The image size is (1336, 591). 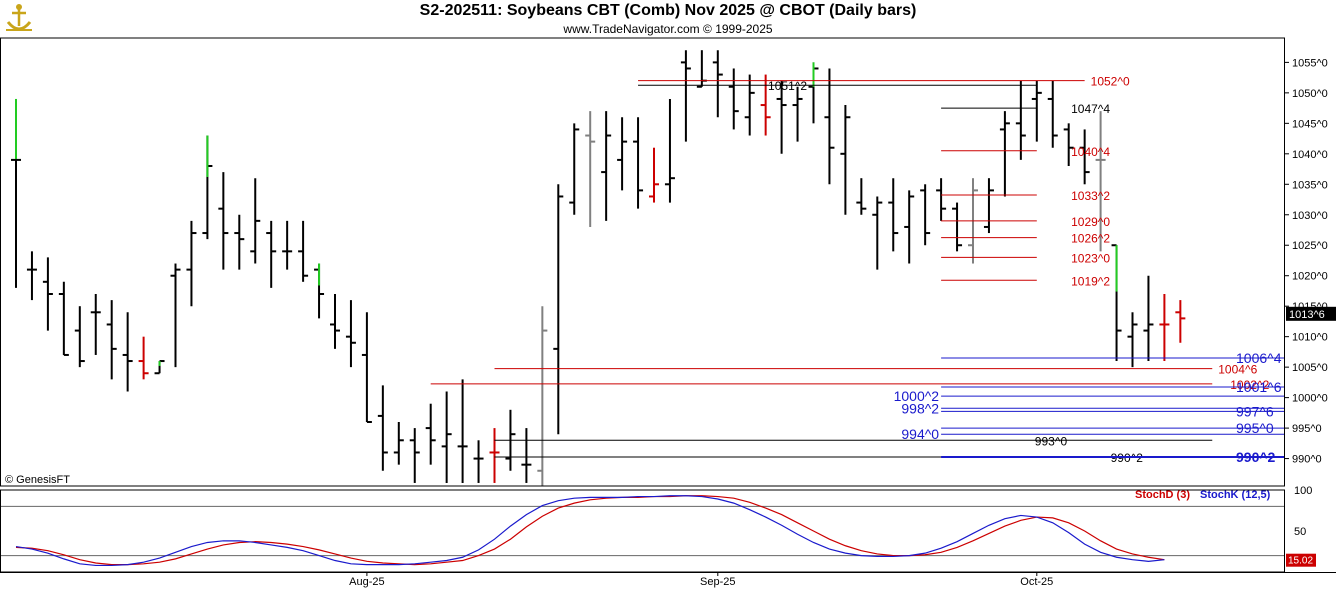 I want to click on stochk-line, so click(x=590, y=531).